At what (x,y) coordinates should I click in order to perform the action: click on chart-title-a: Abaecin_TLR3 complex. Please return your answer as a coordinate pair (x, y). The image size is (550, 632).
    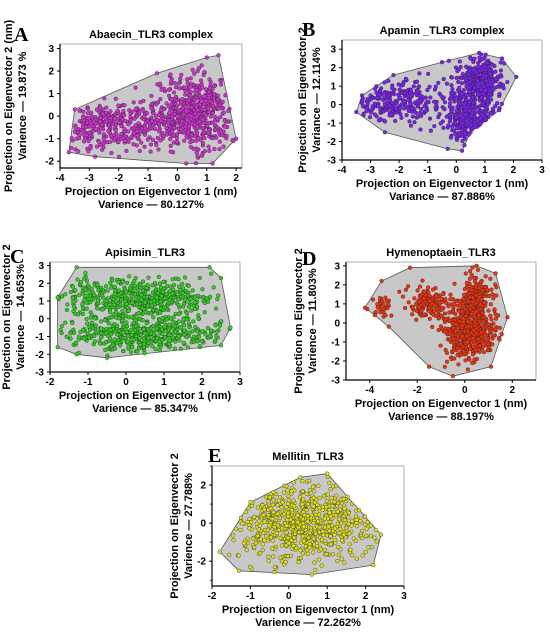
    Looking at the image, I should click on (151, 35).